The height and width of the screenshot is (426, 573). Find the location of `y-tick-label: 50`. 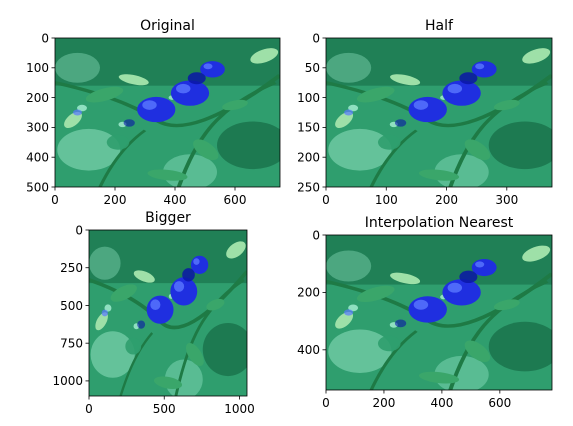

y-tick-label: 50 is located at coordinates (312, 68).